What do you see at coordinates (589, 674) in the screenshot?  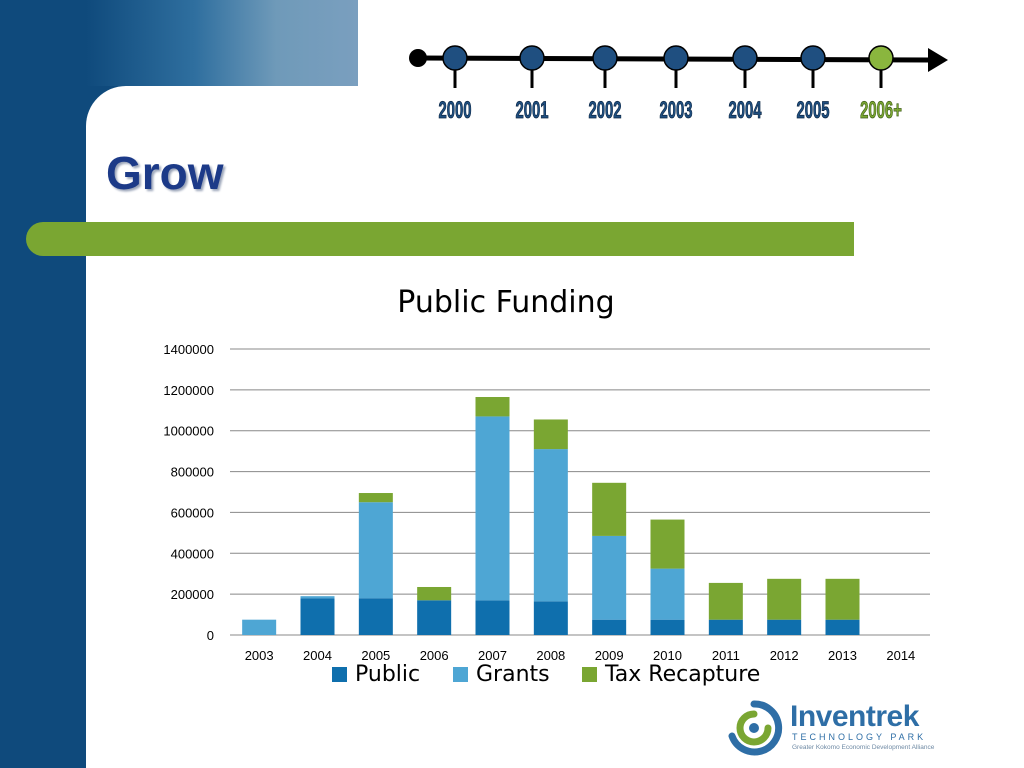 I see `legend-swatch-tax-recapture` at bounding box center [589, 674].